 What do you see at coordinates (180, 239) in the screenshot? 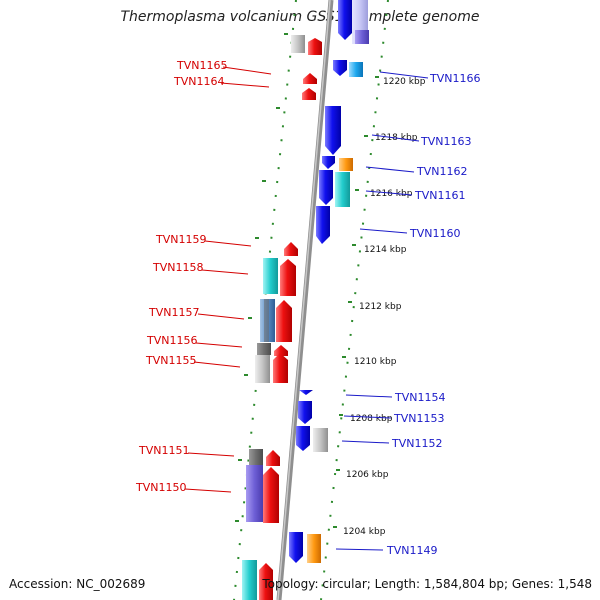
I see `gene-label-left: TVN1159` at bounding box center [180, 239].